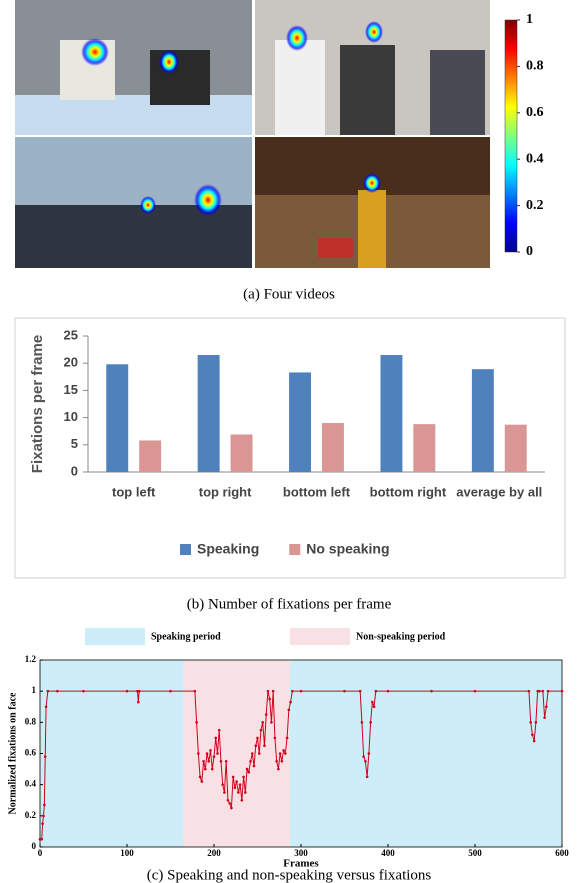 Image resolution: width=579 pixels, height=883 pixels. What do you see at coordinates (71, 416) in the screenshot?
I see `y-tick-label: 10` at bounding box center [71, 416].